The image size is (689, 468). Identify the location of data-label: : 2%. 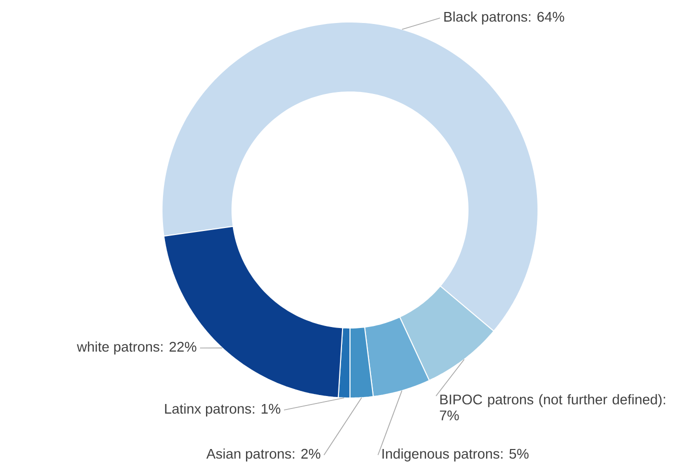
(306, 453).